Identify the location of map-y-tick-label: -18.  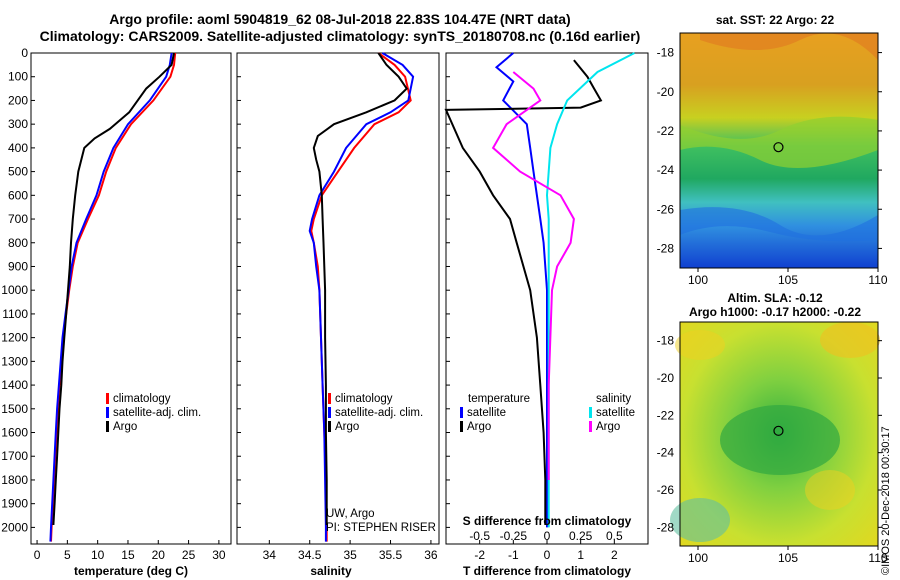
(666, 53).